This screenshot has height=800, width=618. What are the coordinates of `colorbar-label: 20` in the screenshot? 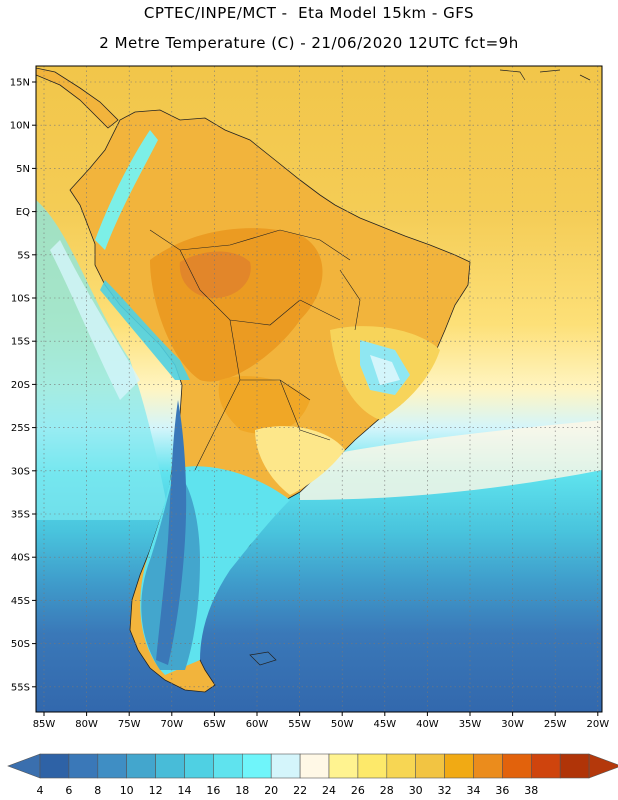 It's located at (271, 790).